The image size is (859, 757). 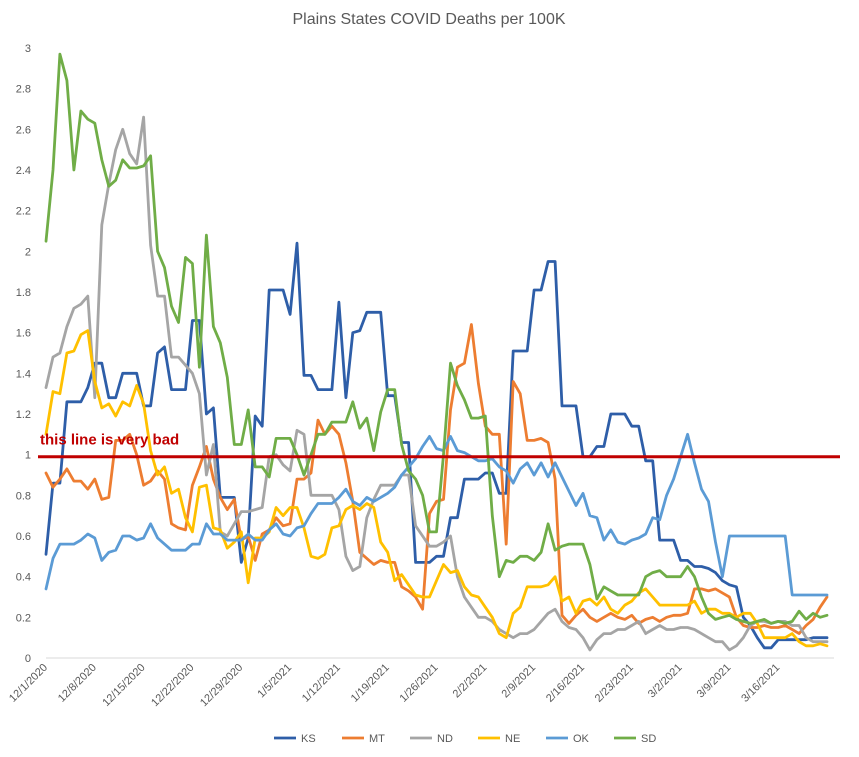 I want to click on y-tick-label: 0, so click(x=28, y=659).